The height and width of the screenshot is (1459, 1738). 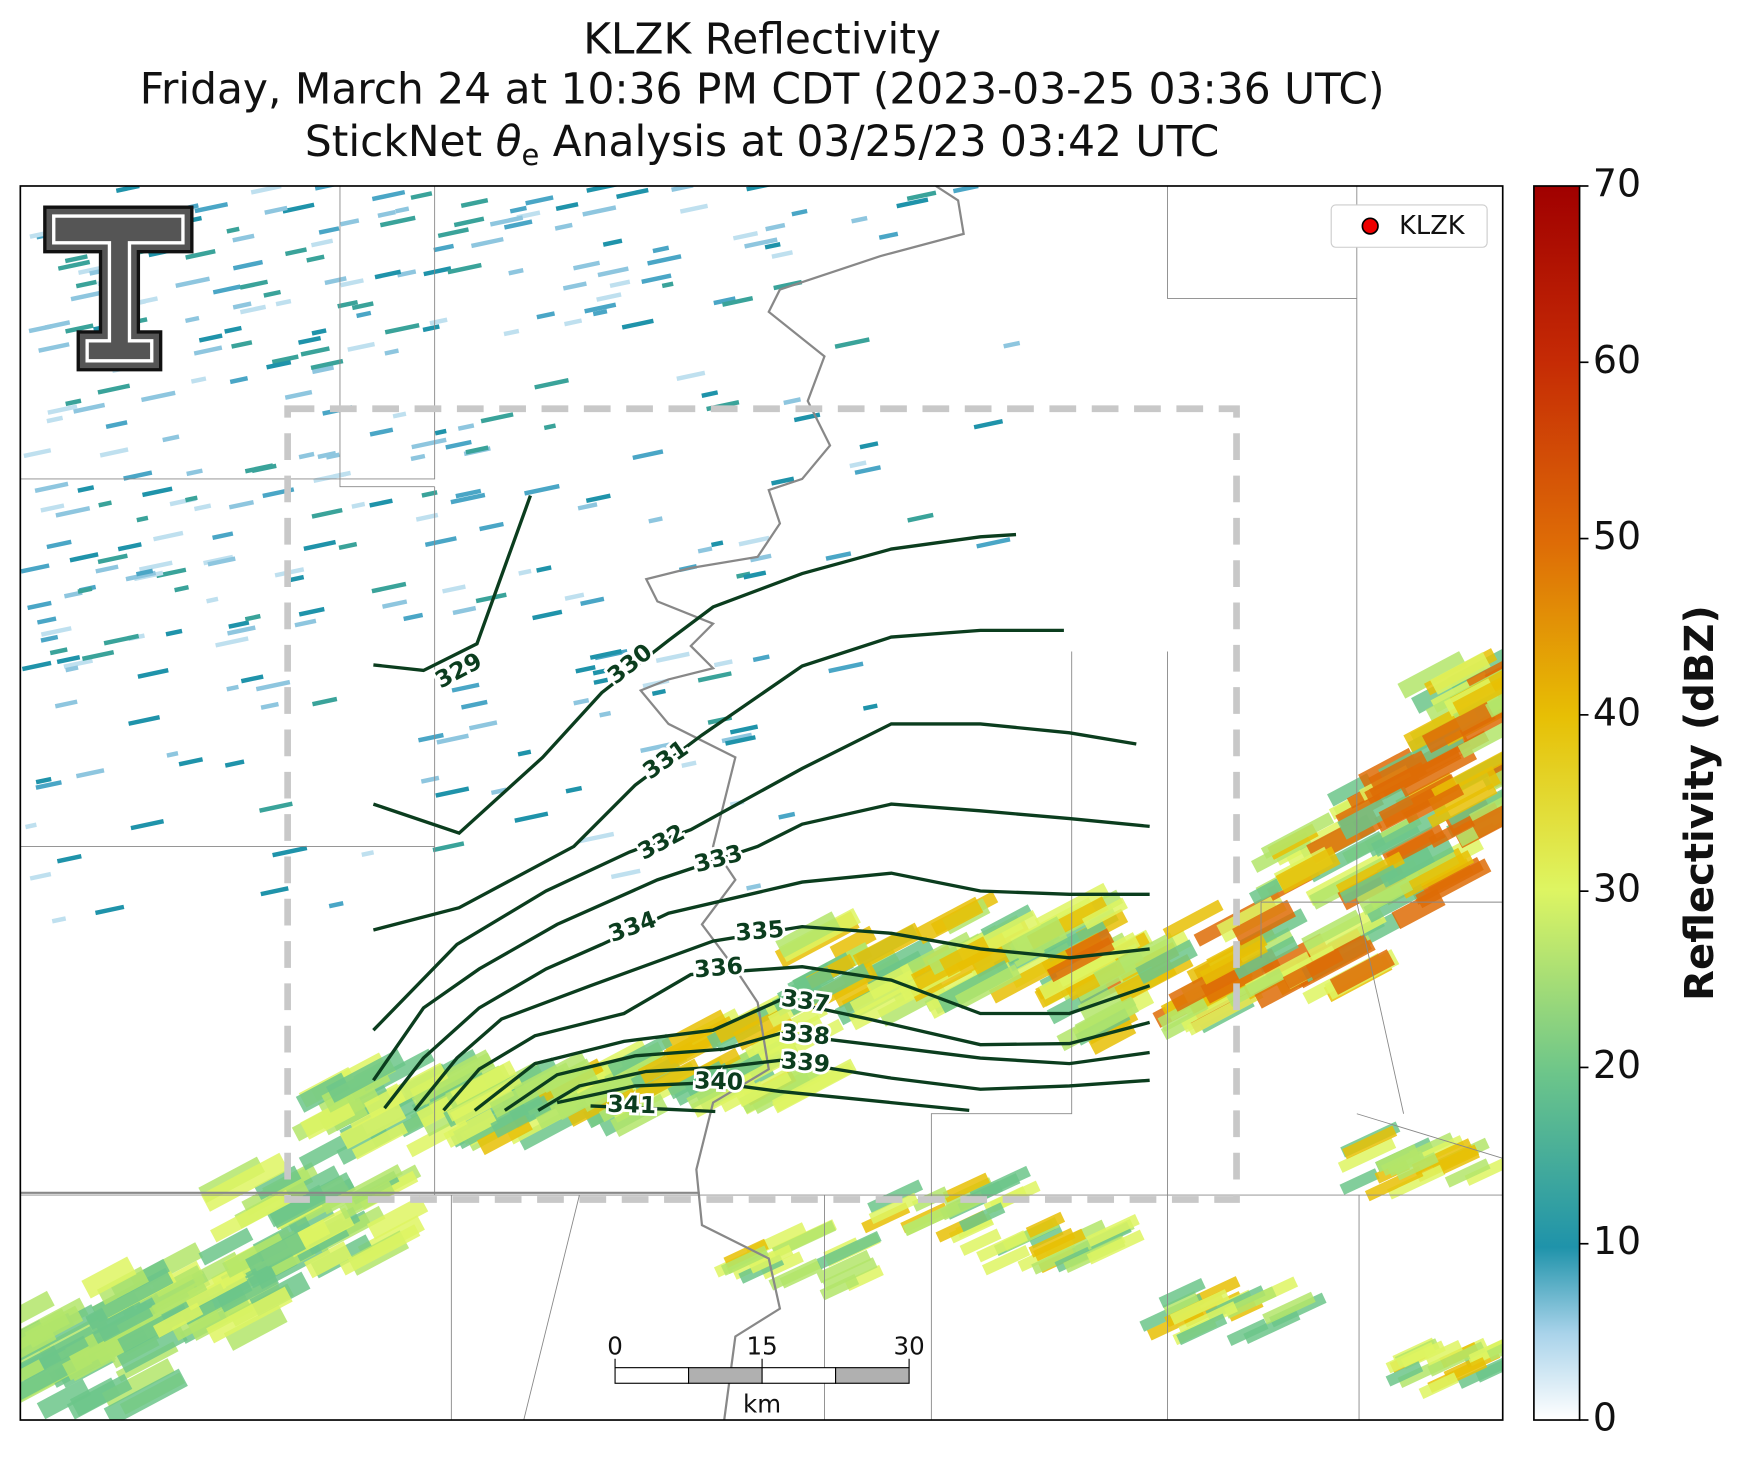 What do you see at coordinates (615, 1346) in the screenshot?
I see `scale-tick-label: 0` at bounding box center [615, 1346].